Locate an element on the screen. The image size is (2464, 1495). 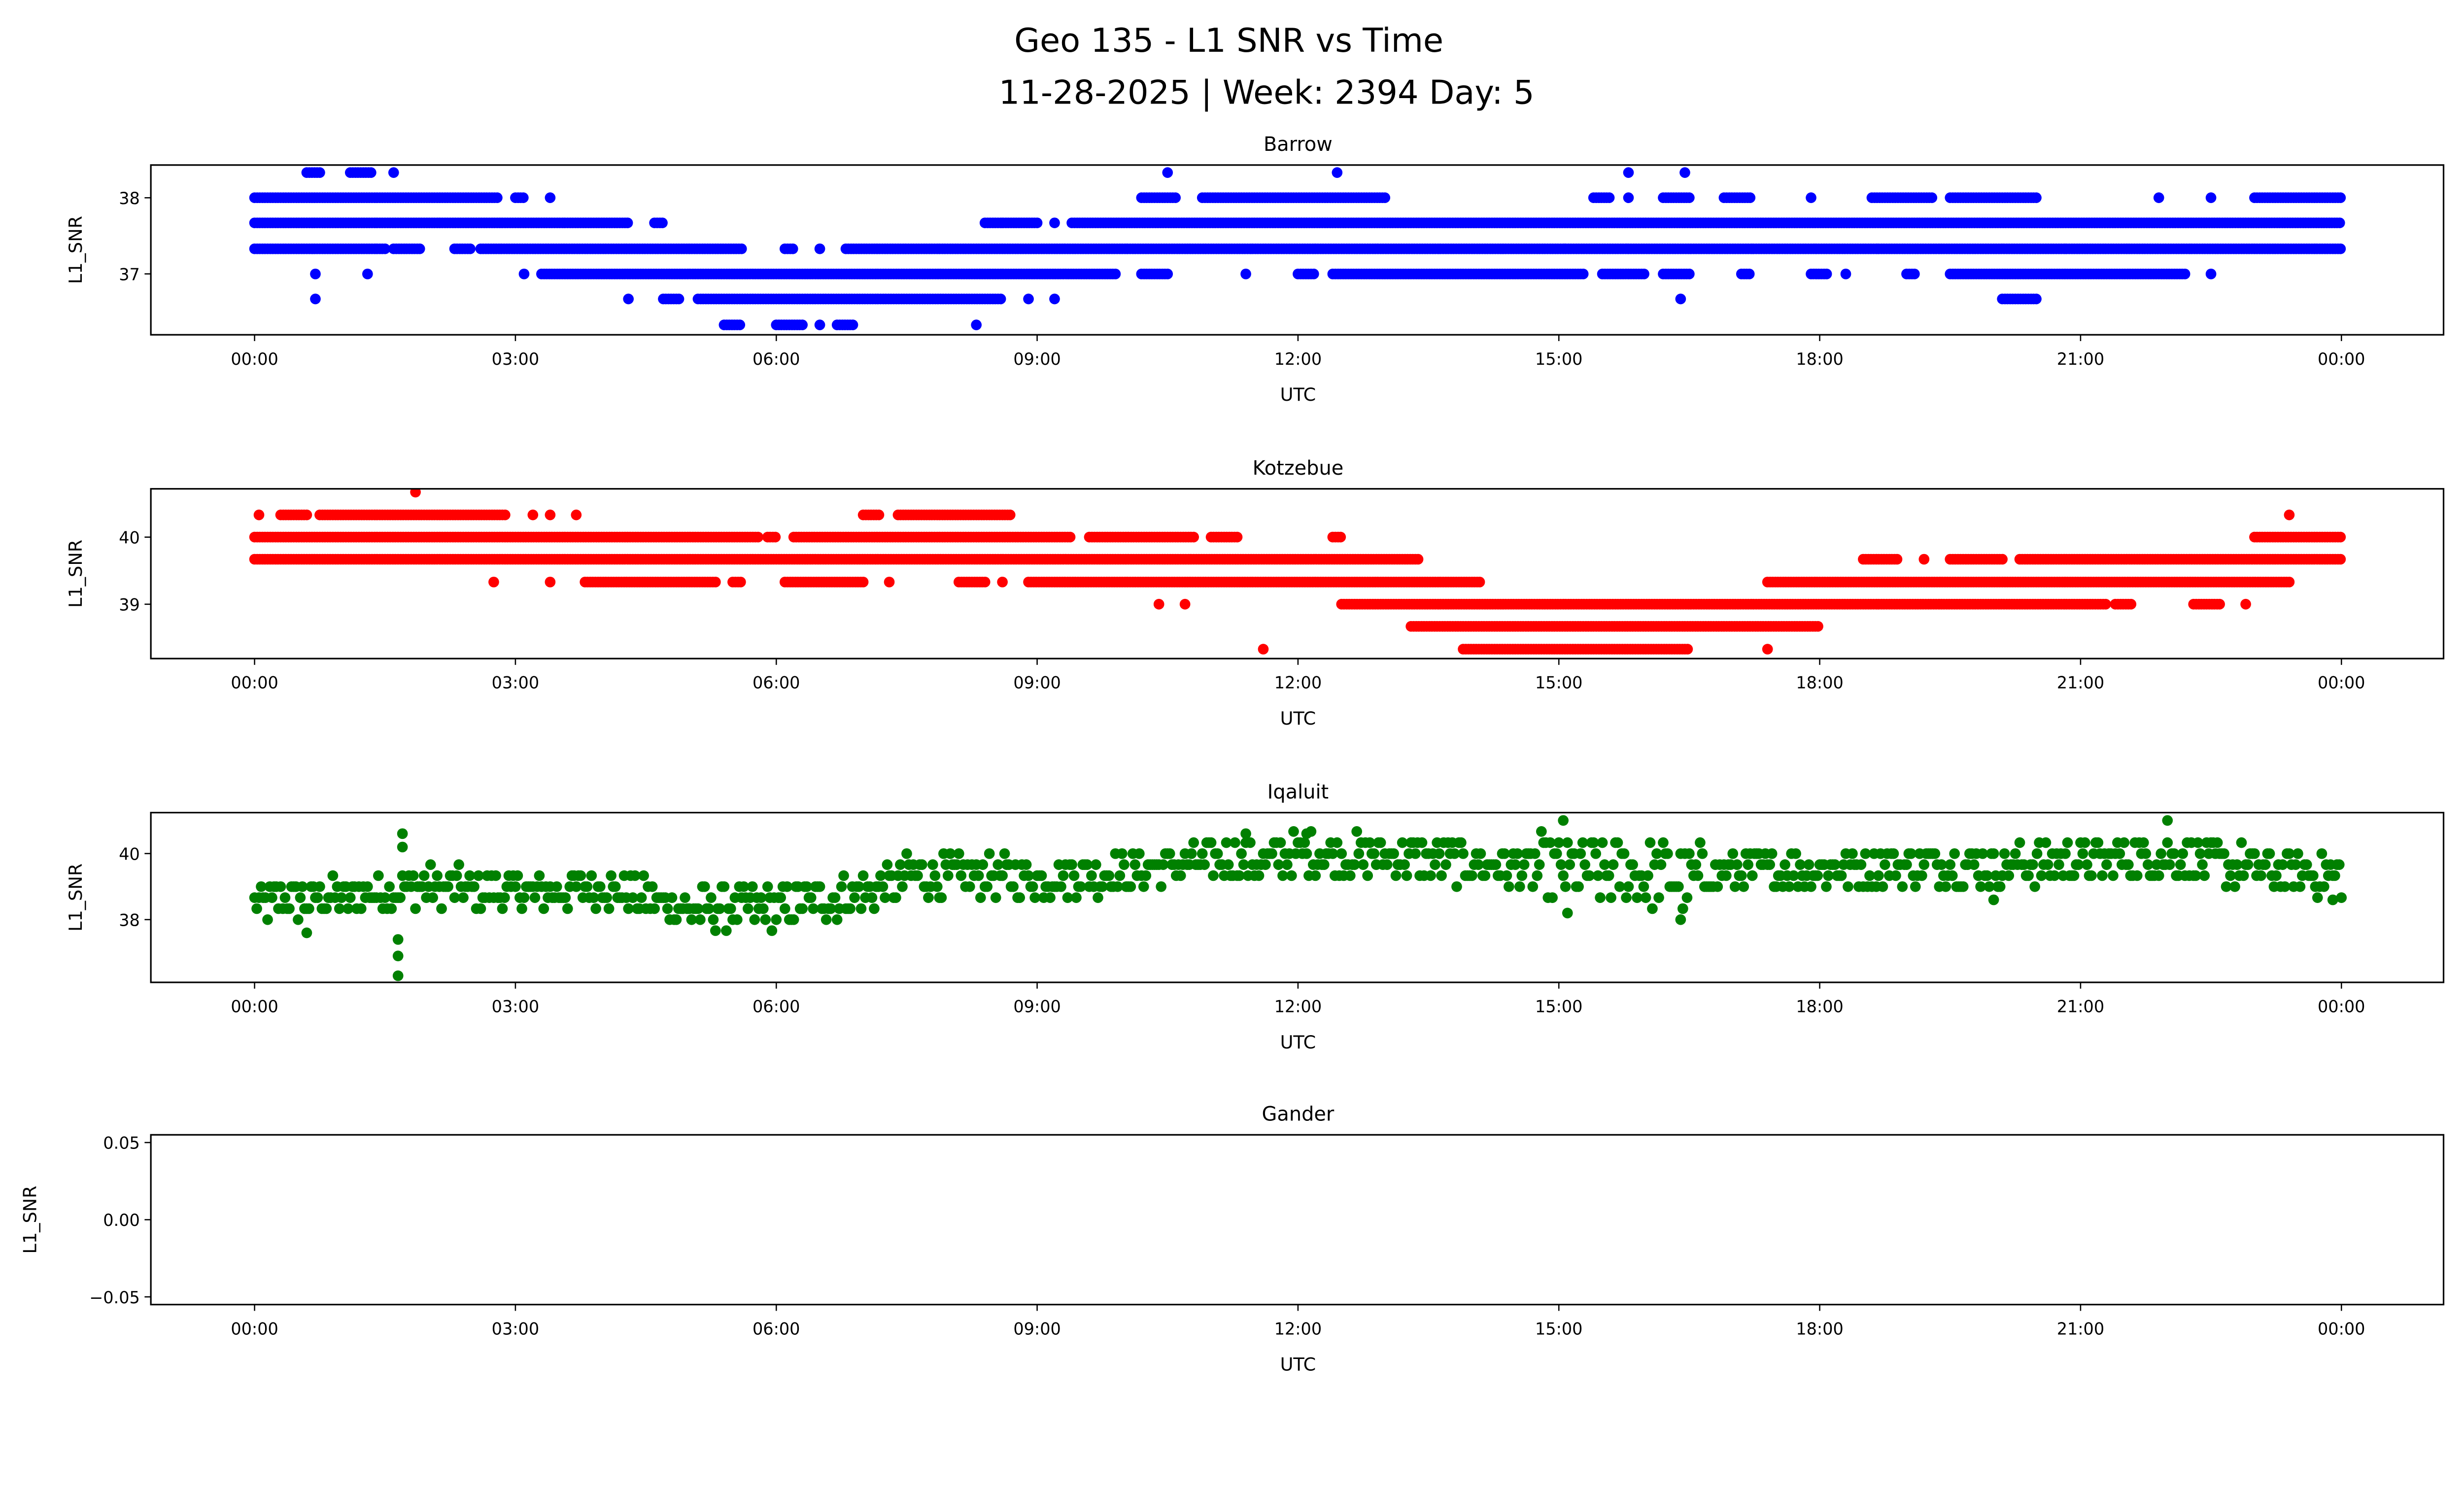
y-tick-label: 39 is located at coordinates (129, 605).